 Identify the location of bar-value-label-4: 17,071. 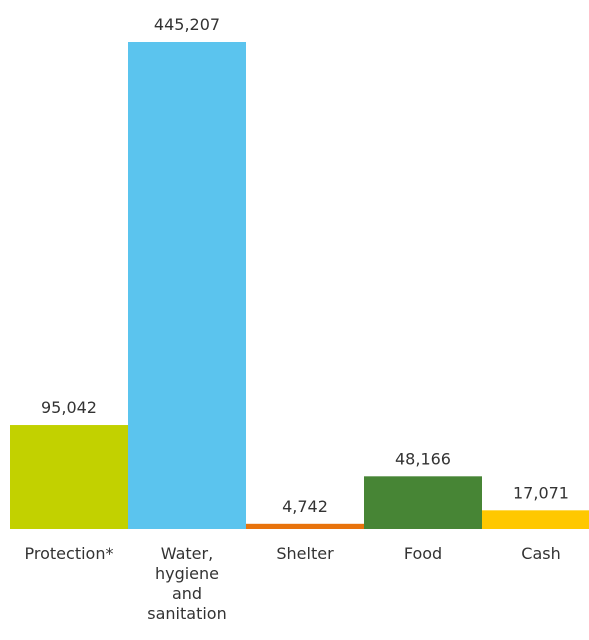
(541, 492).